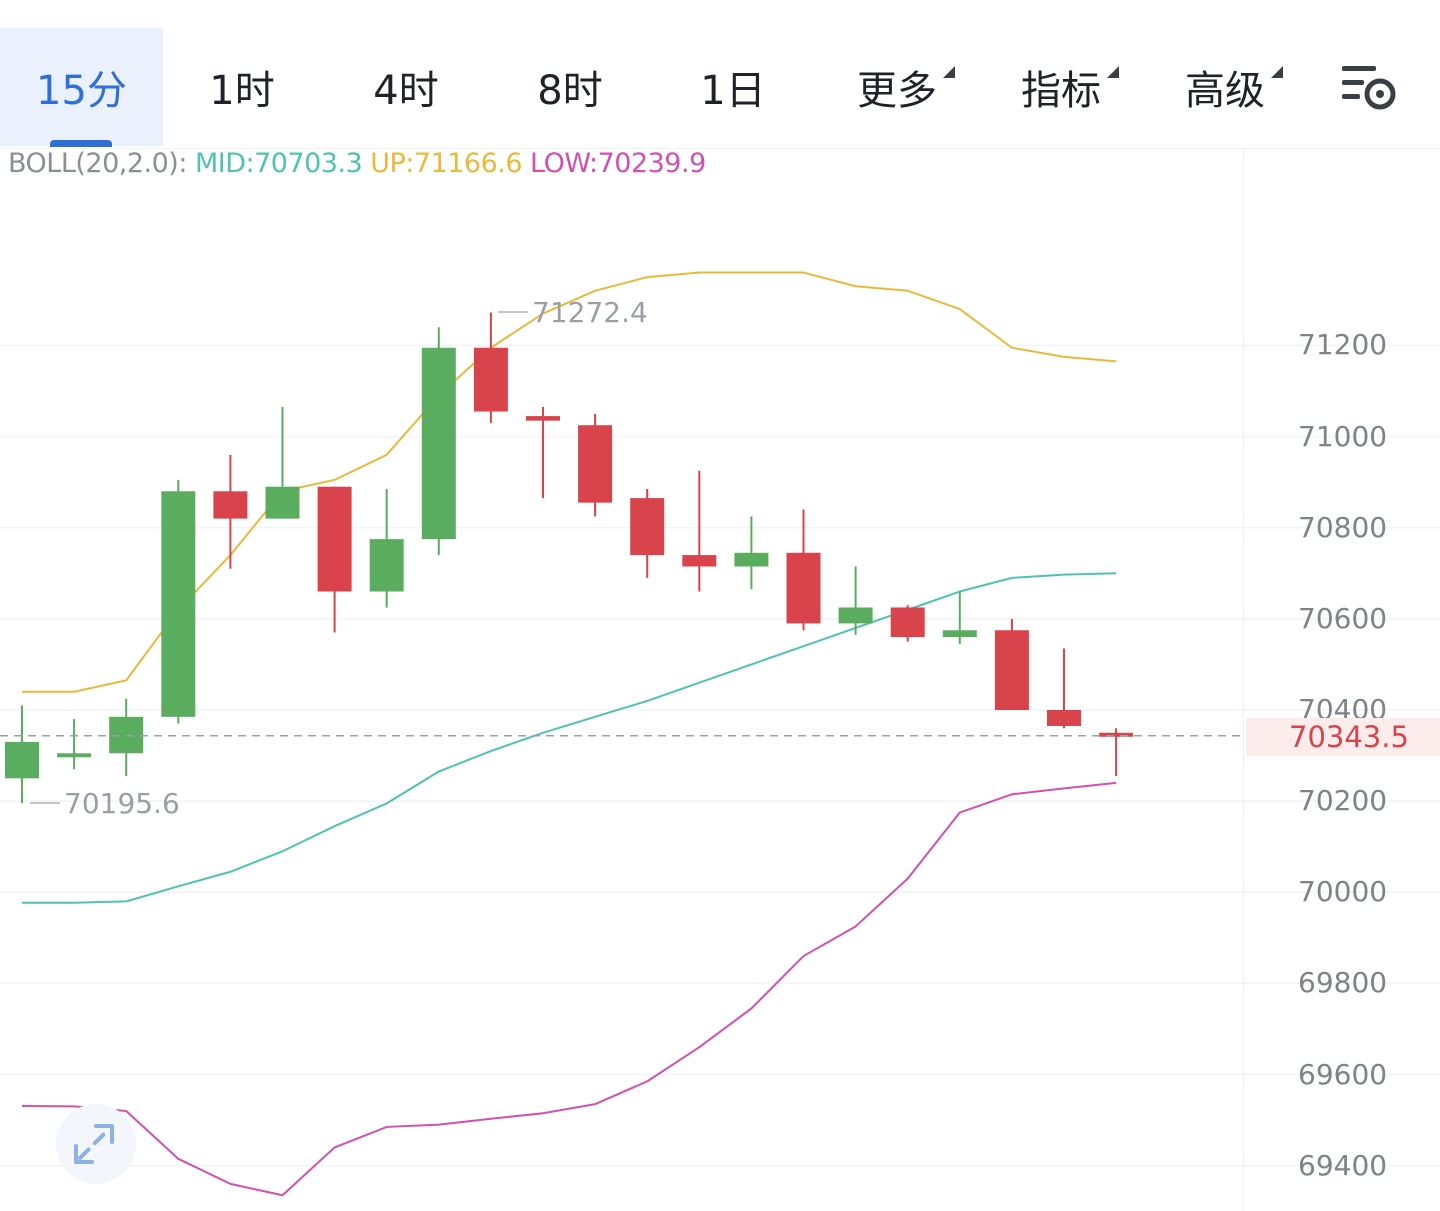 Image resolution: width=1440 pixels, height=1211 pixels. Describe the element at coordinates (590, 312) in the screenshot. I see `high-price-annotation: 71272.4` at that location.